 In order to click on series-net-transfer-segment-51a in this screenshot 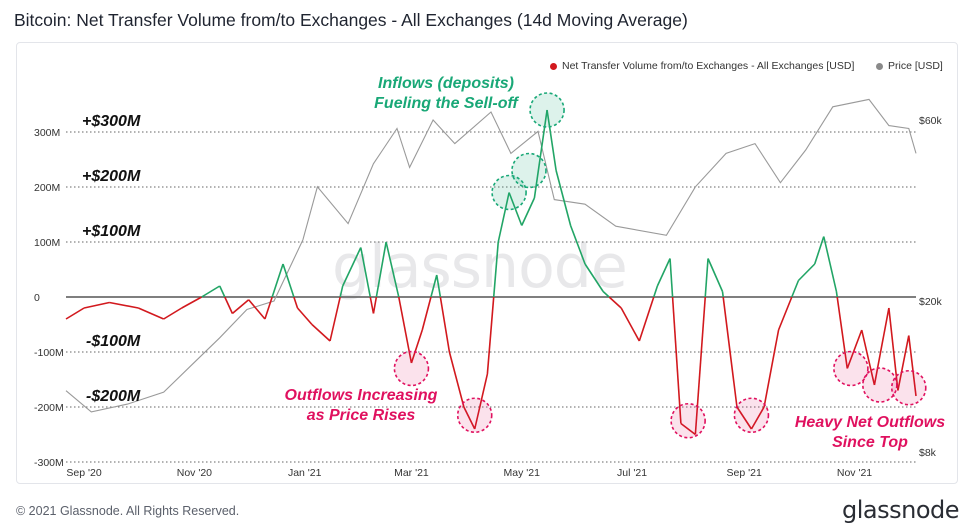, I will do `click(836, 294)`.